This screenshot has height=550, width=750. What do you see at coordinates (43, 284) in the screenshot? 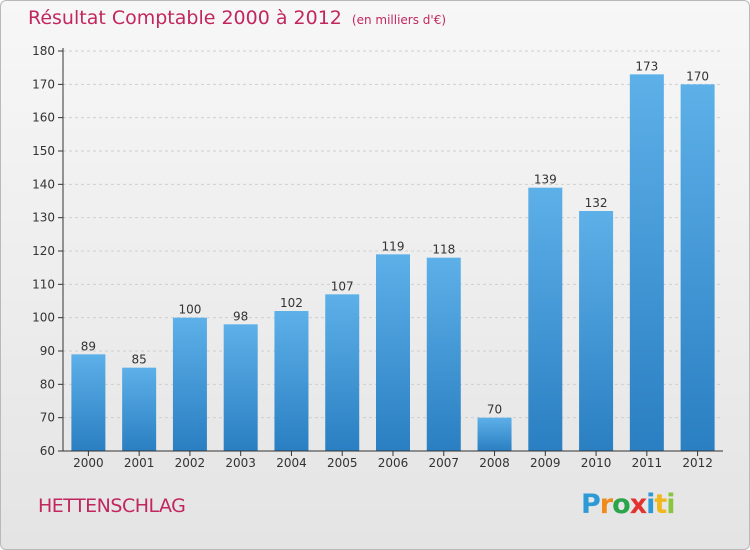
I see `y-tick-label-110: 110` at bounding box center [43, 284].